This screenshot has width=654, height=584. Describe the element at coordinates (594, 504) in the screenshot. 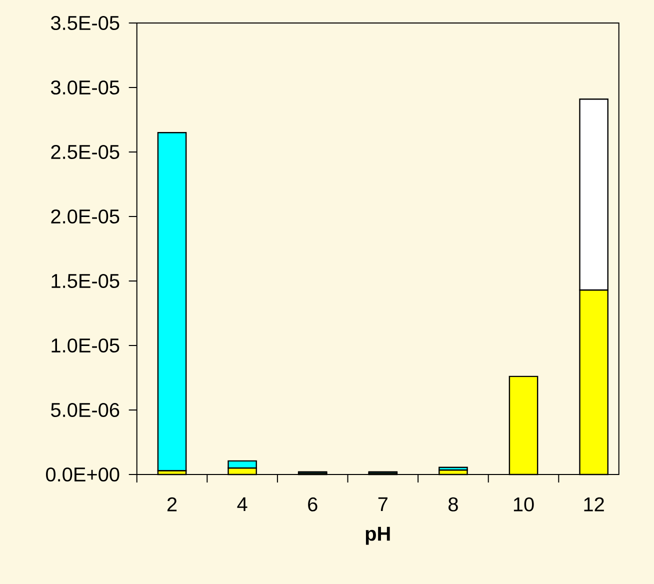

I see `x-tick-label: 12` at that location.